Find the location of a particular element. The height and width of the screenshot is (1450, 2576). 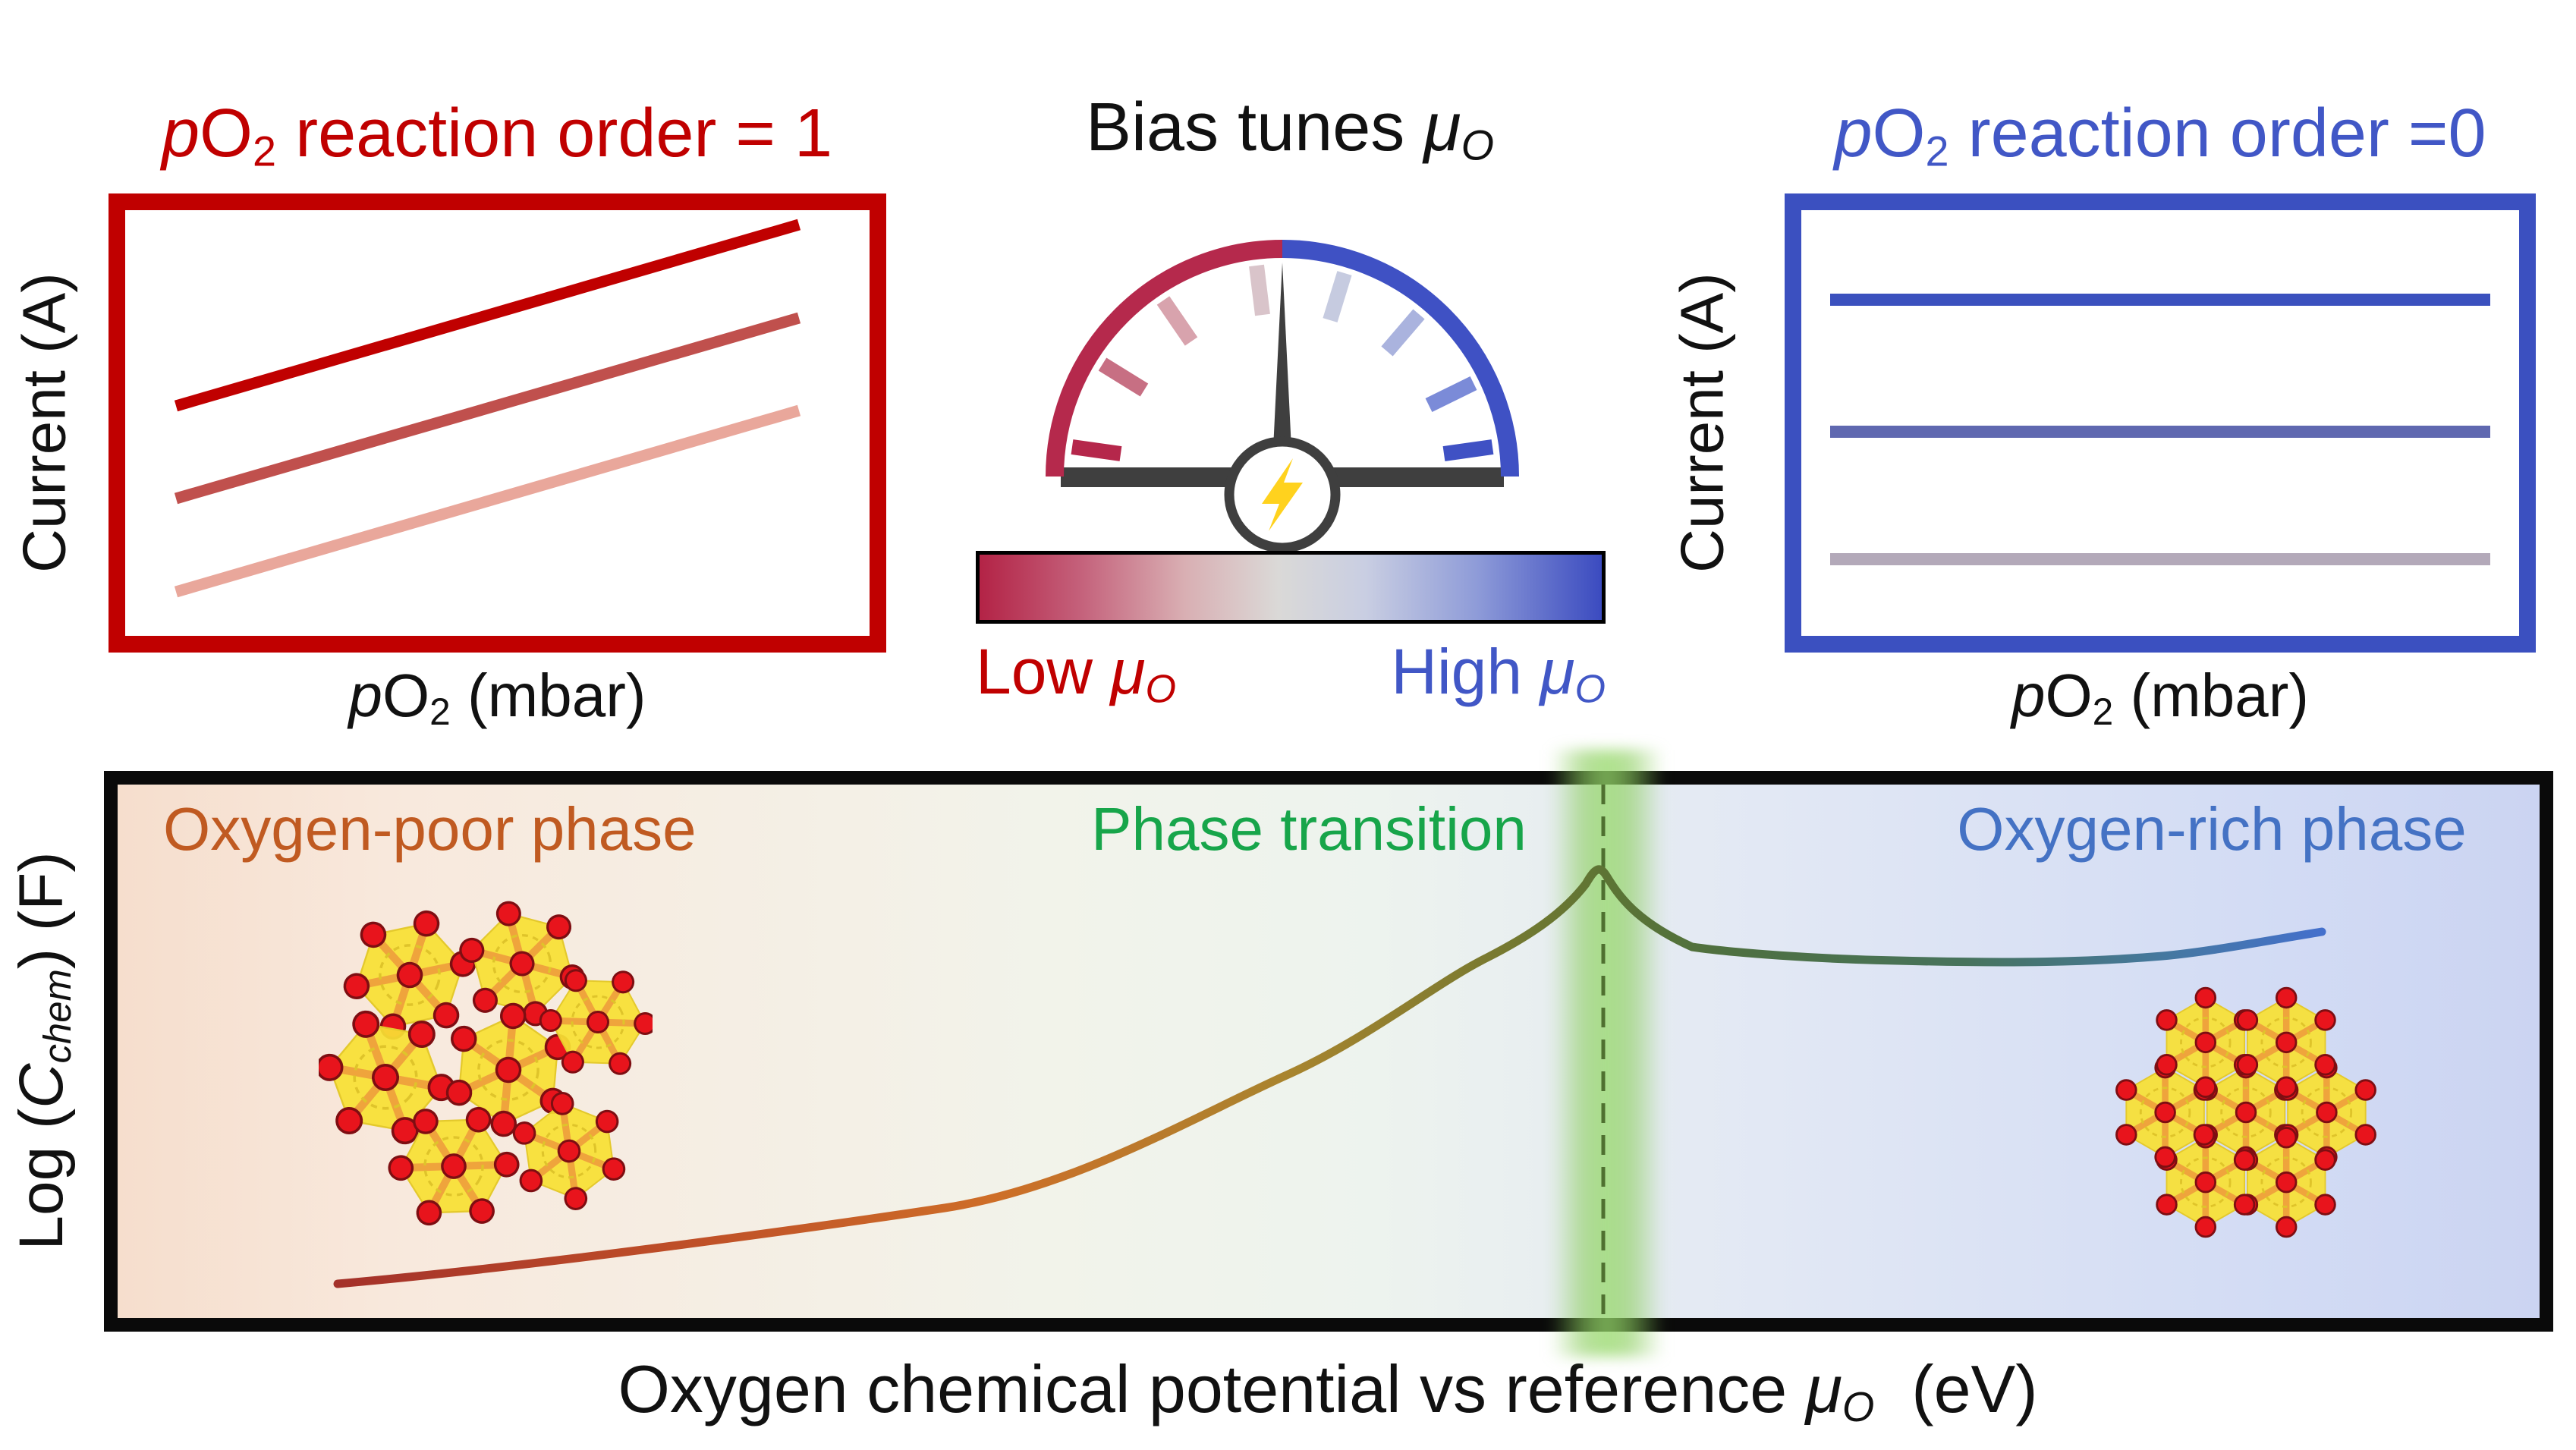

gauge-arc-low is located at coordinates (1164, 359).